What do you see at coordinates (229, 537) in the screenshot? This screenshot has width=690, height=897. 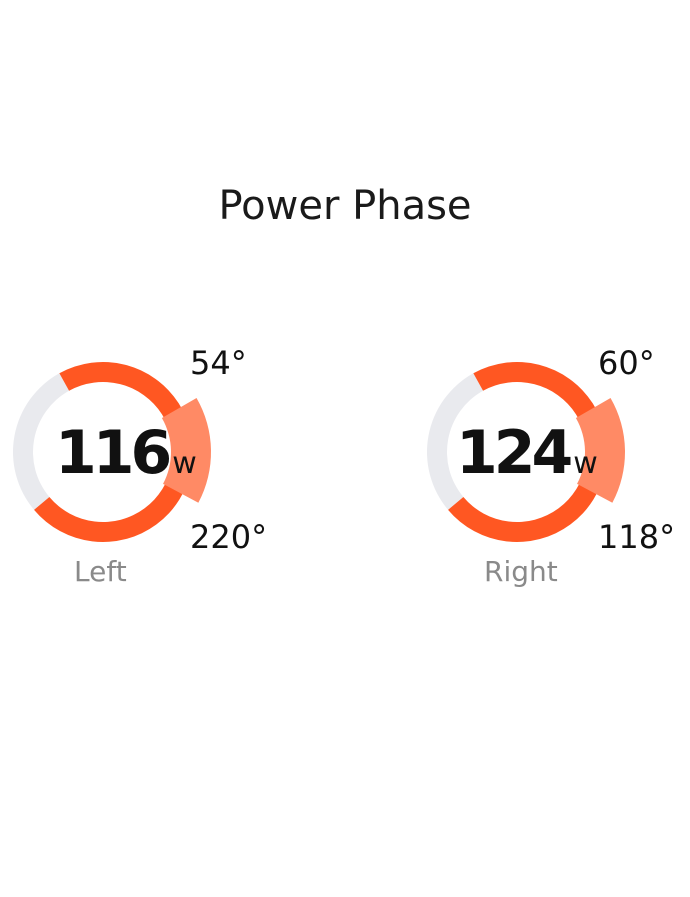 I see `left-phase-end: 220°` at bounding box center [229, 537].